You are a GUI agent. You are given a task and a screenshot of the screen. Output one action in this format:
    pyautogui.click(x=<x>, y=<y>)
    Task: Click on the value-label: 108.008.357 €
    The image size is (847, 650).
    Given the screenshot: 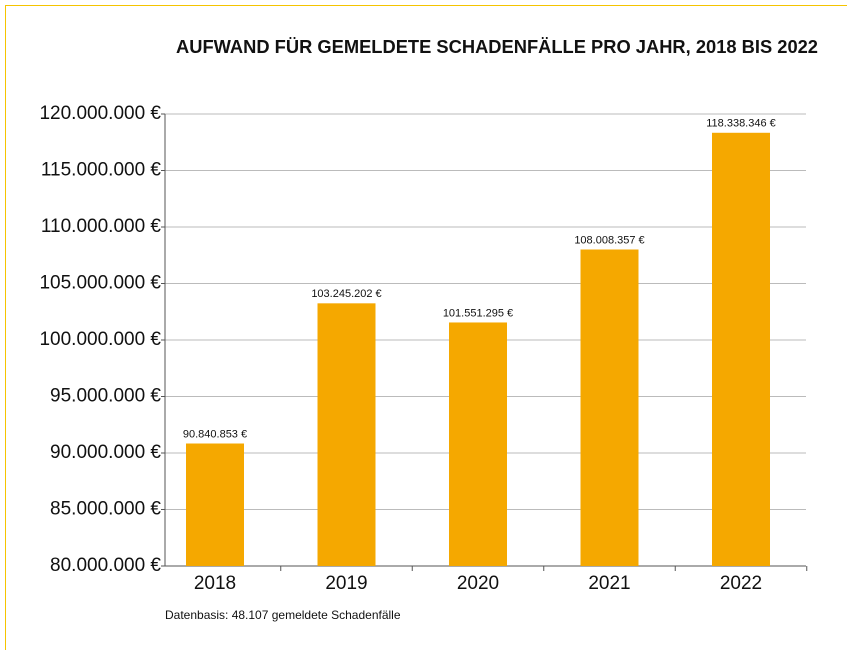 What is the action you would take?
    pyautogui.click(x=609, y=240)
    